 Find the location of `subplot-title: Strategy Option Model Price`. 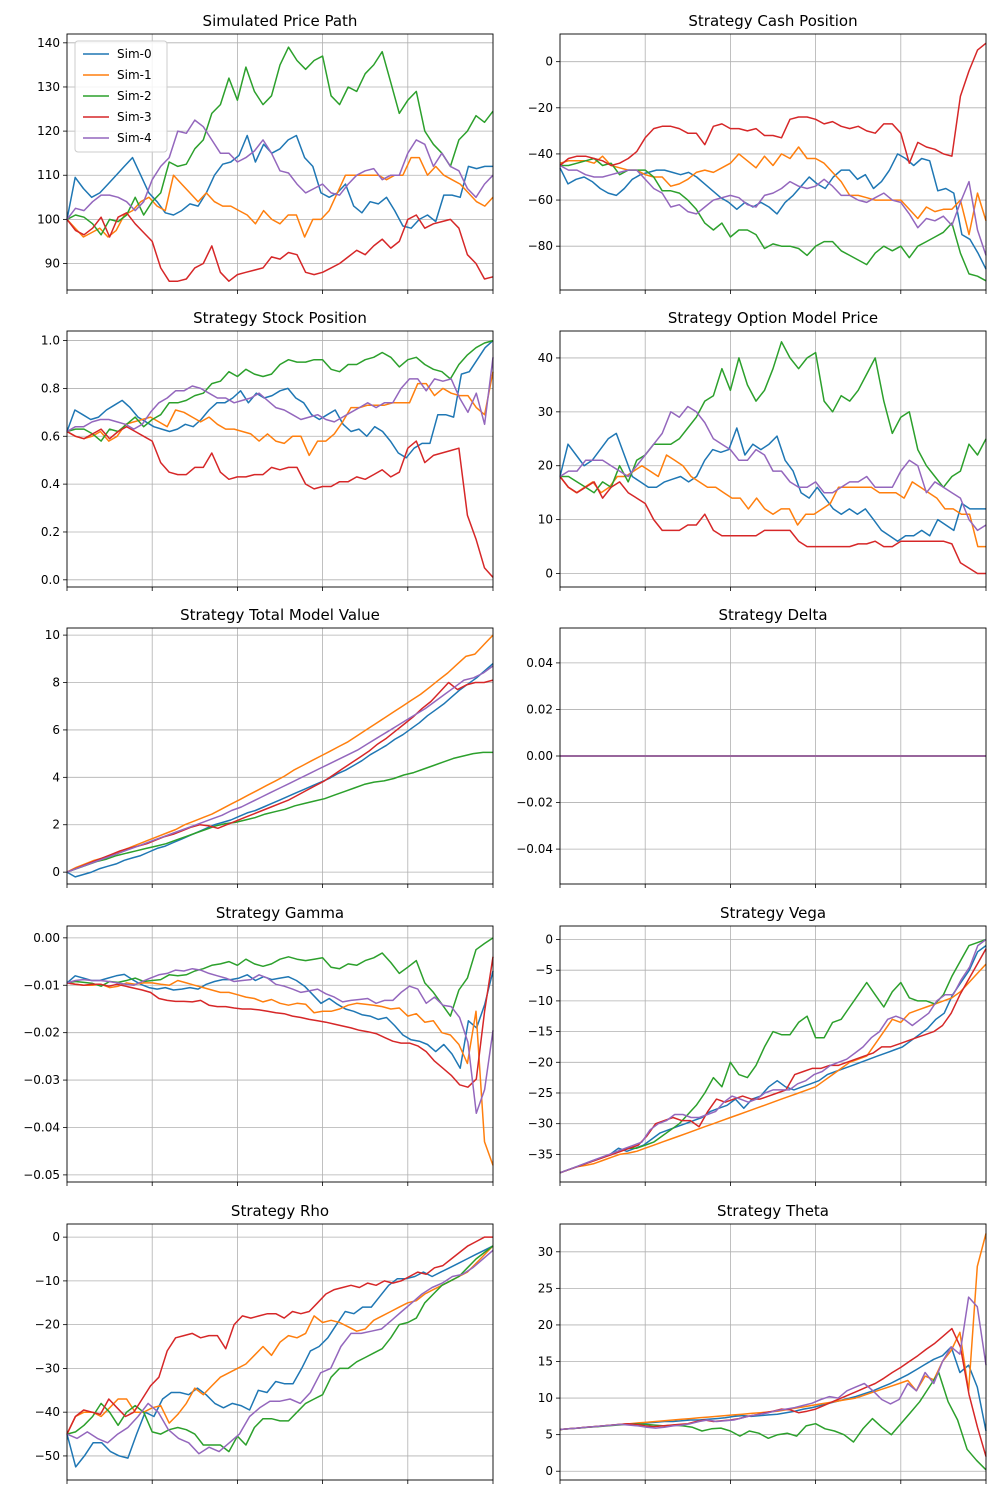

subplot-title: Strategy Option Model Price is located at coordinates (773, 318).